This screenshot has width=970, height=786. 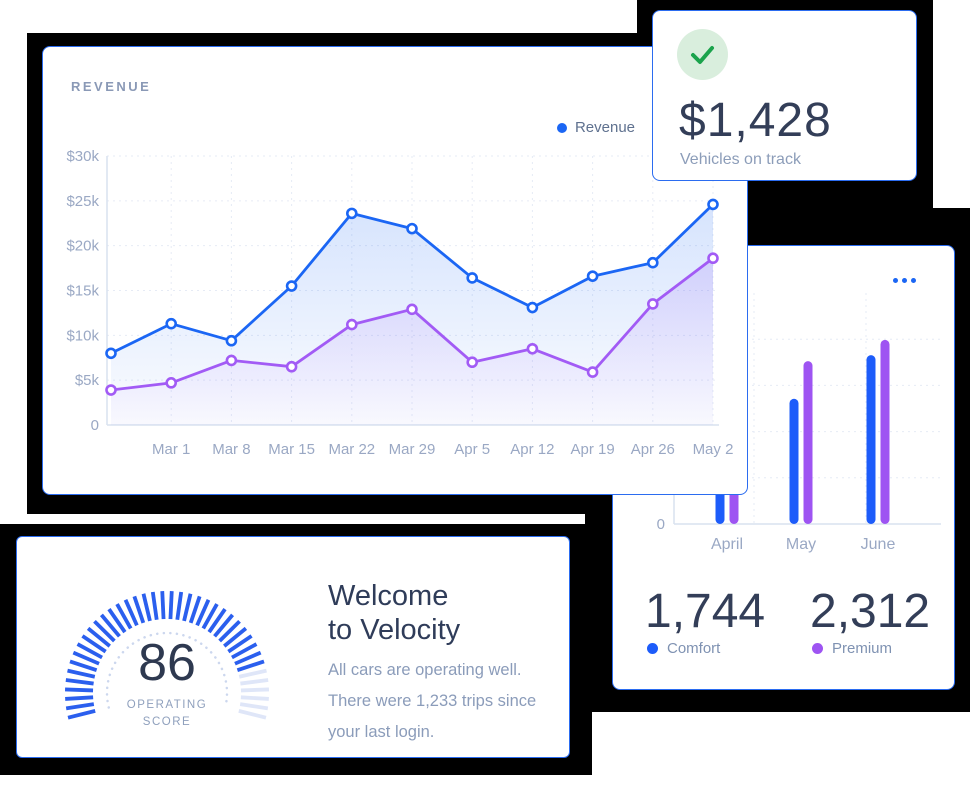 I want to click on revenue-legend-item: Revenue, so click(x=595, y=127).